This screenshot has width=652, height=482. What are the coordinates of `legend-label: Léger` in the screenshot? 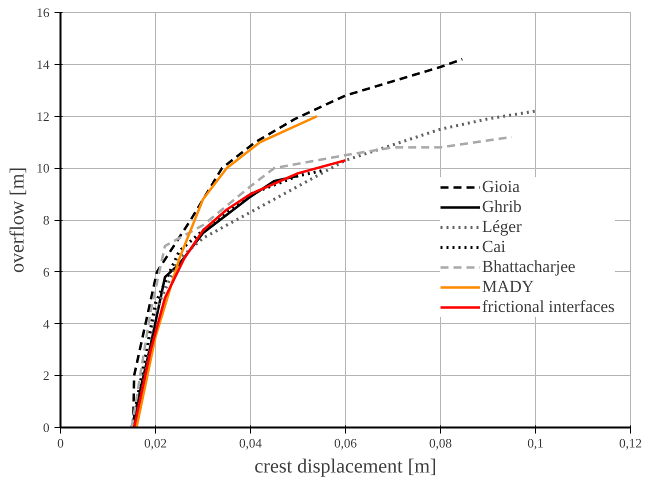 It's located at (502, 227).